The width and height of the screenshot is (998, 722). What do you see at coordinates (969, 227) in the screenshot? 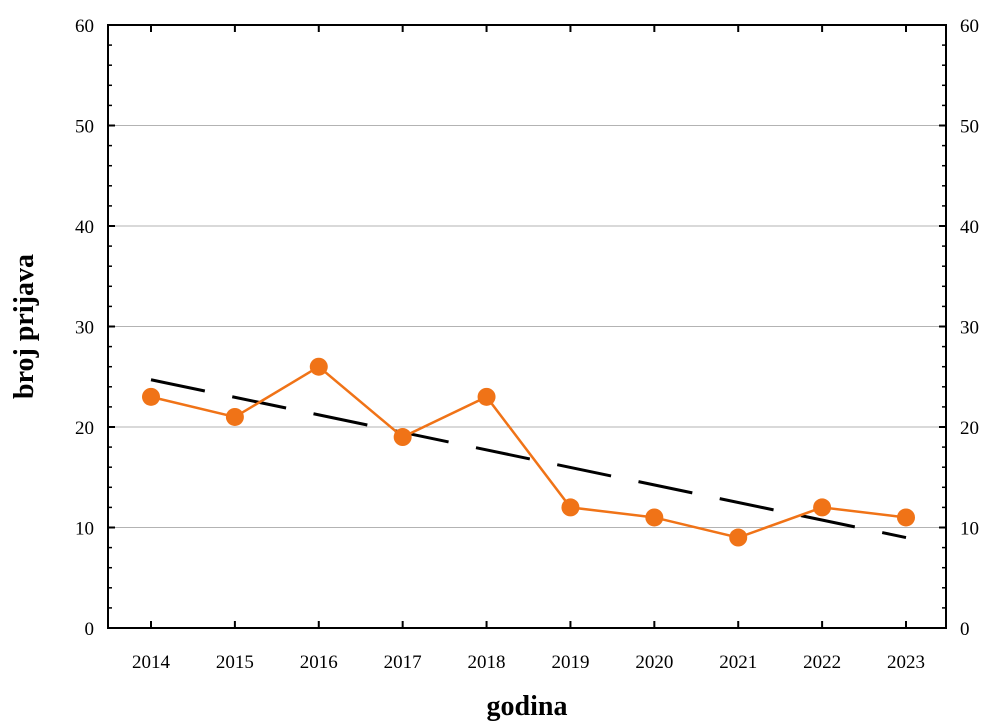
I see `y-tick-label-right: 40` at bounding box center [969, 227].